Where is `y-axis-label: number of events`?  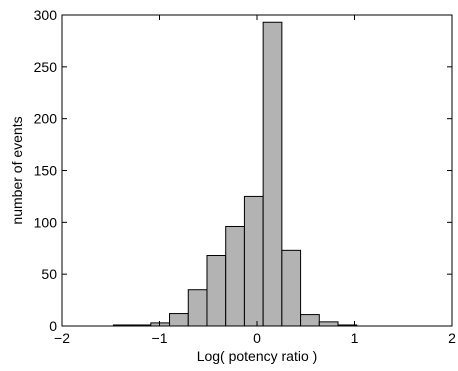 y-axis-label: number of events is located at coordinates (17, 170).